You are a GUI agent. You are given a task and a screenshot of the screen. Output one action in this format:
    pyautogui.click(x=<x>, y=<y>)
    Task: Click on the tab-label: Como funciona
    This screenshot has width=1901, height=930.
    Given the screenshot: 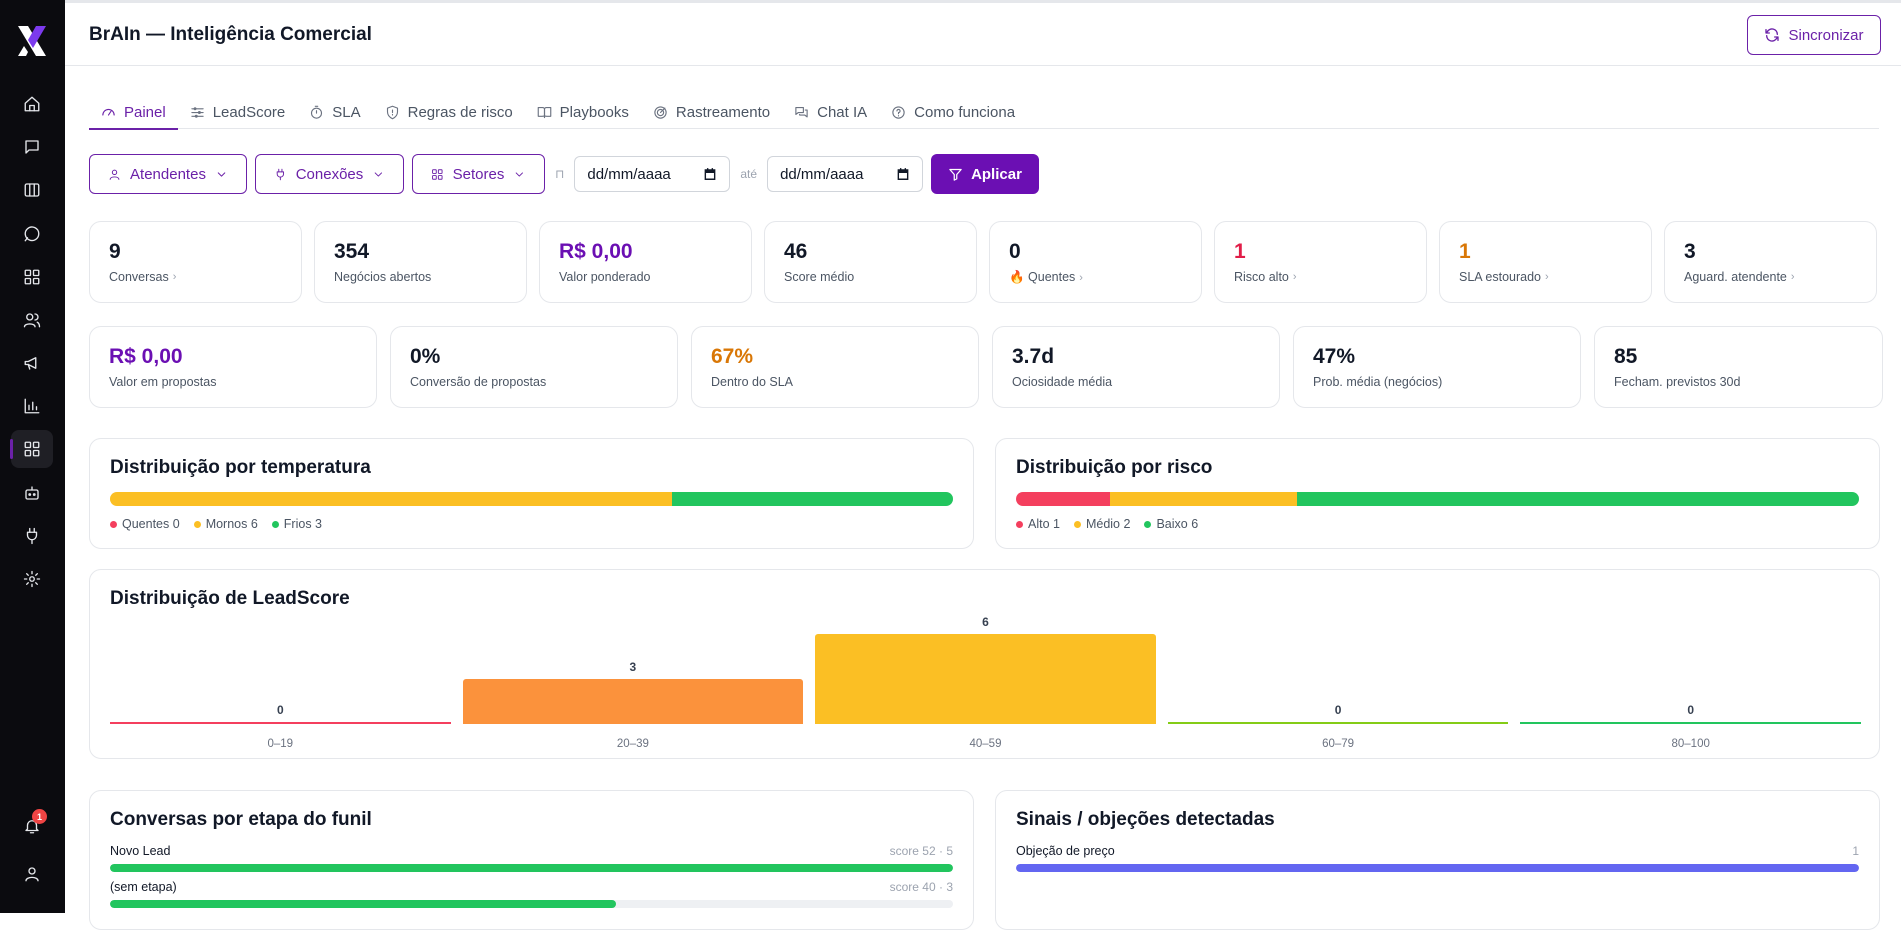 What is the action you would take?
    pyautogui.click(x=965, y=112)
    